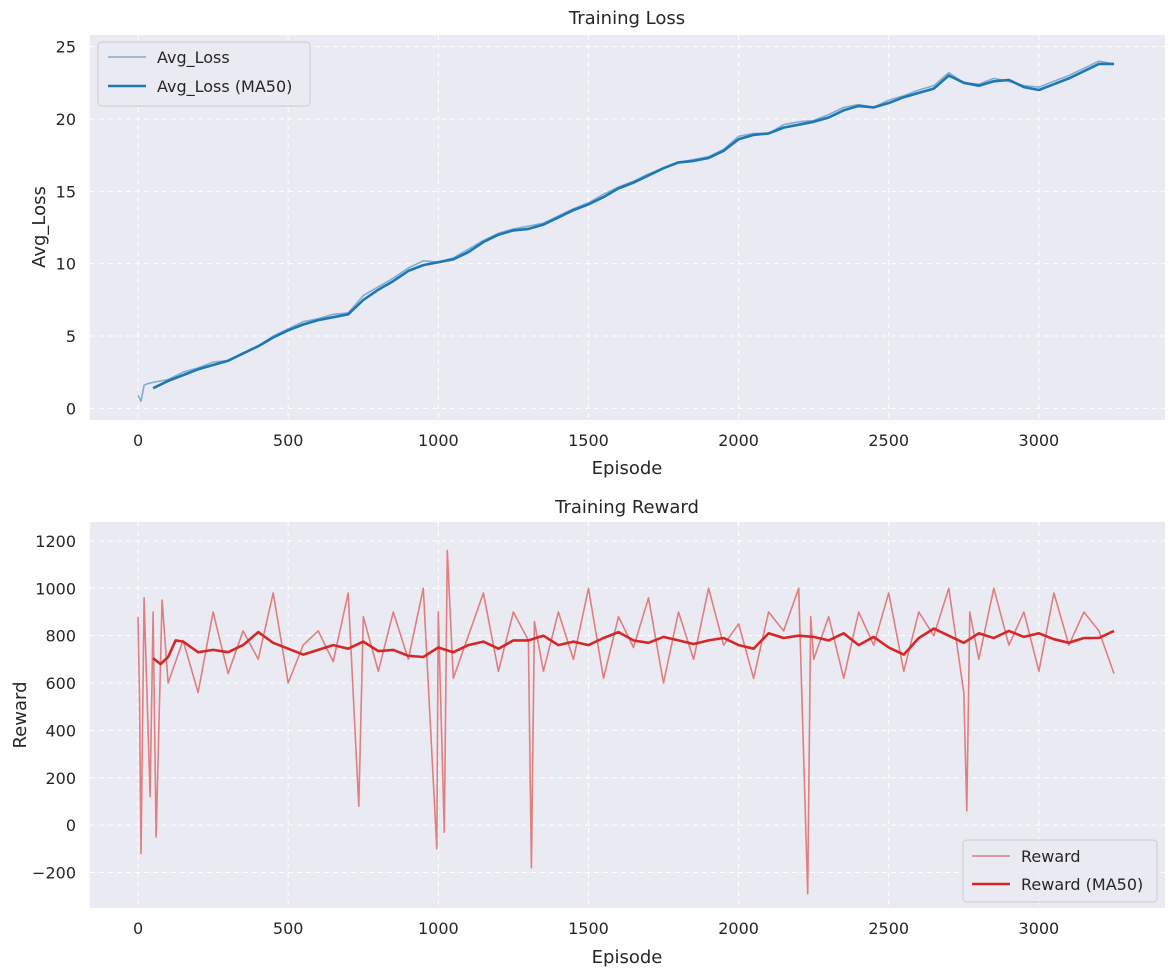 The width and height of the screenshot is (1176, 976). Describe the element at coordinates (66, 47) in the screenshot. I see `y-tick-label: 25` at that location.